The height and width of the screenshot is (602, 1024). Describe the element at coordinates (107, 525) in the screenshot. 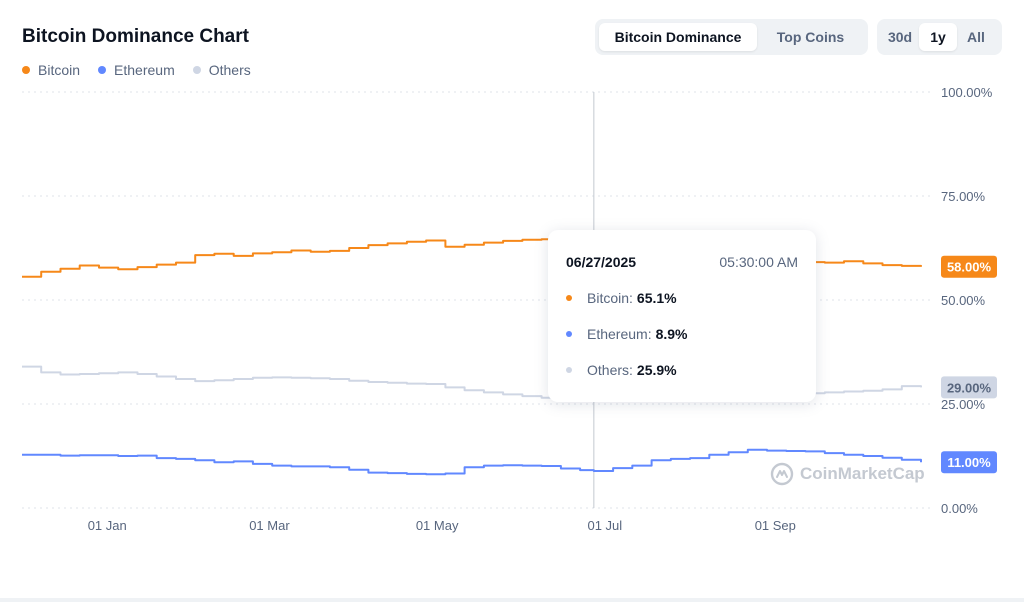

I see `x-tick-label: 01 Jan` at that location.